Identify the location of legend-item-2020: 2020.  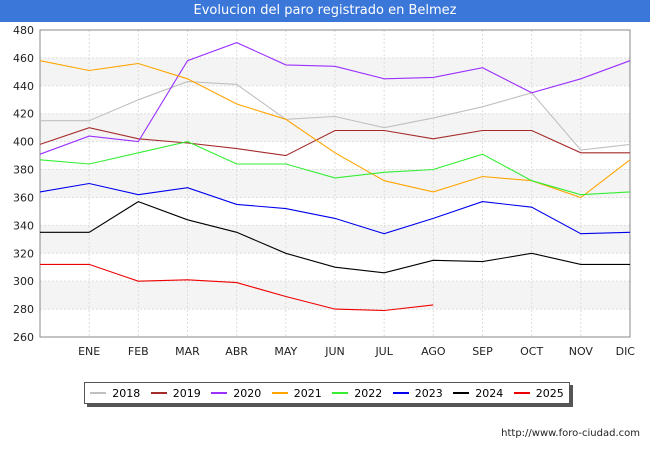
(236, 393).